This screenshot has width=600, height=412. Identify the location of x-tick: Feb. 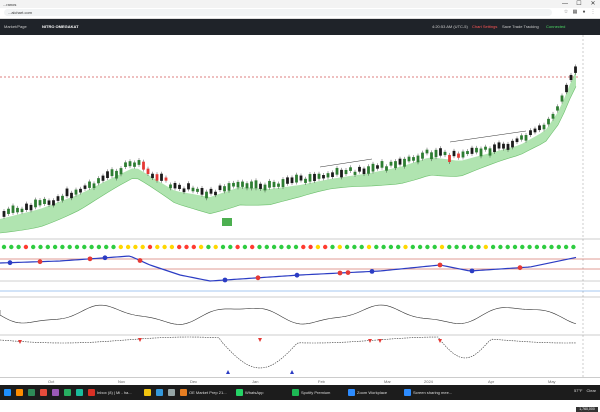
(321, 381).